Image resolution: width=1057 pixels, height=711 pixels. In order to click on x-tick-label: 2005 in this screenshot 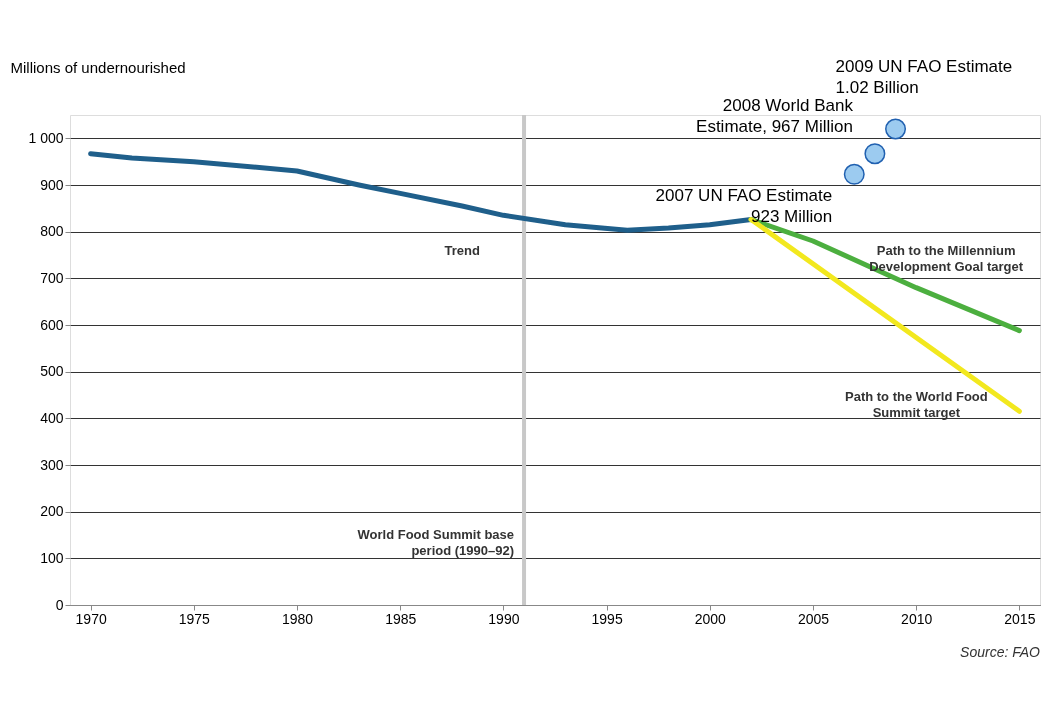, I will do `click(813, 618)`.